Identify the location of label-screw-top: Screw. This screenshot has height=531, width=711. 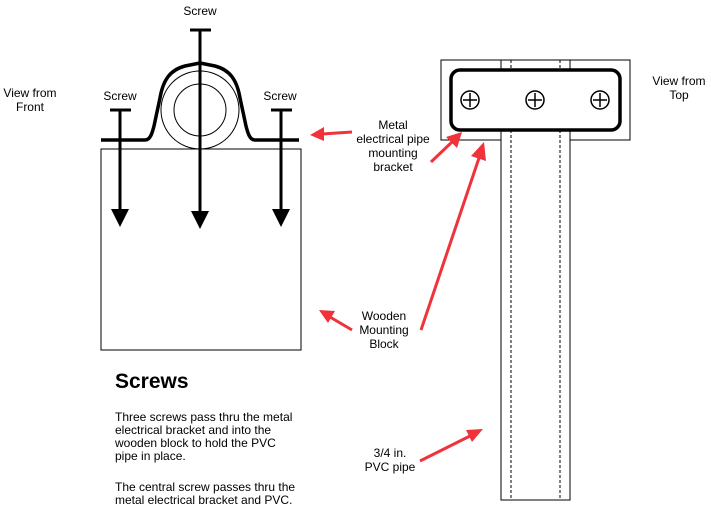
(200, 11).